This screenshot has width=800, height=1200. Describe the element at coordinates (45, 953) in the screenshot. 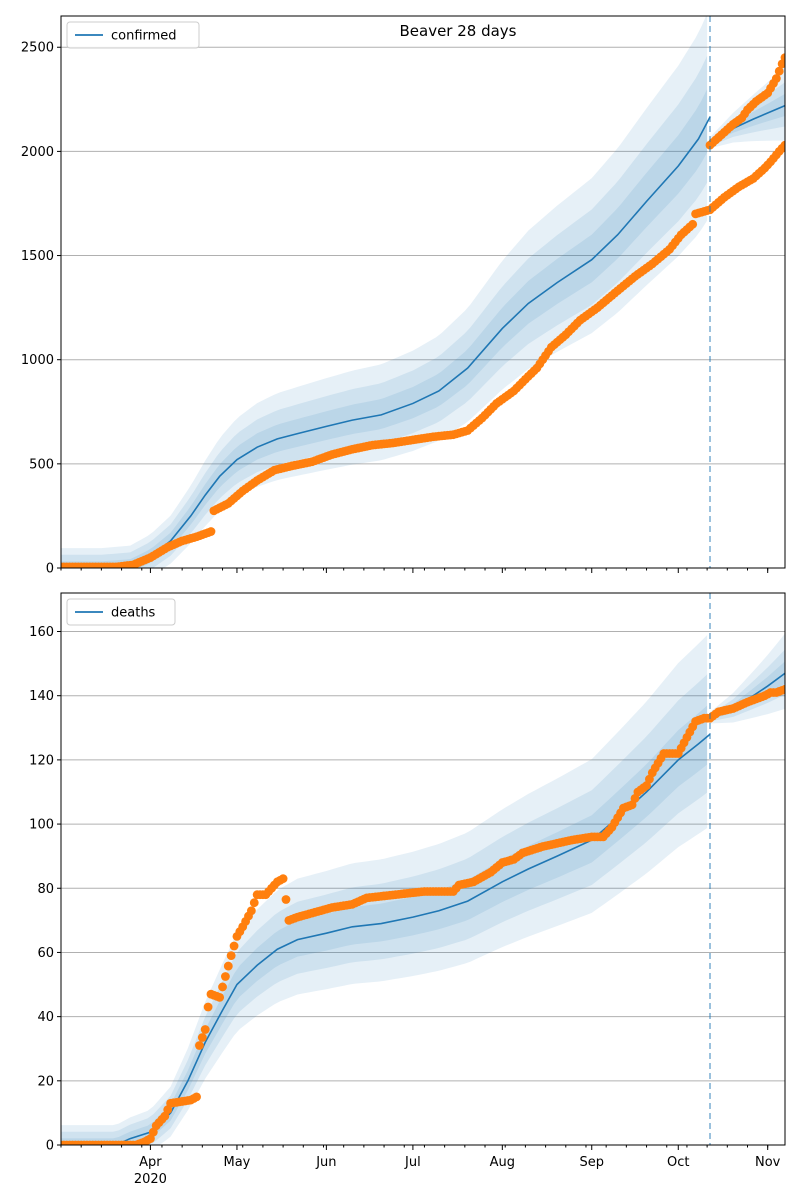

I see `y-tick-label: 60` at that location.